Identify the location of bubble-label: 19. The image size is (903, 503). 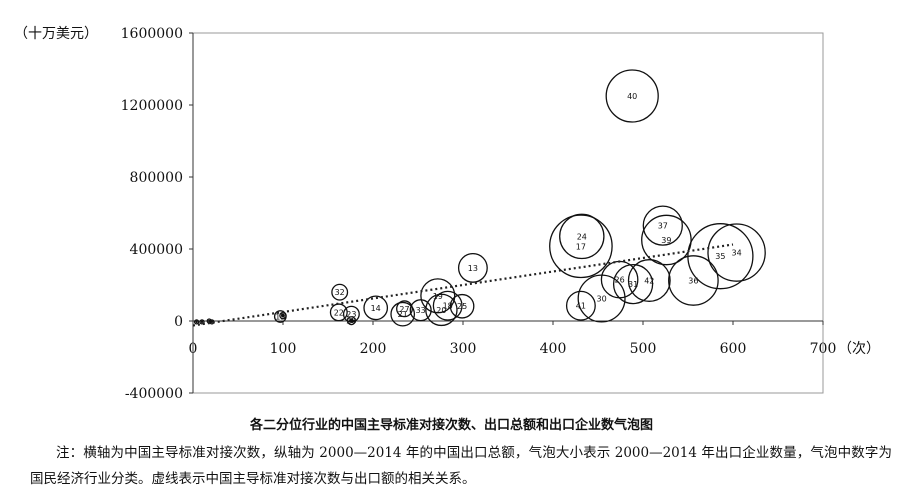
(438, 296).